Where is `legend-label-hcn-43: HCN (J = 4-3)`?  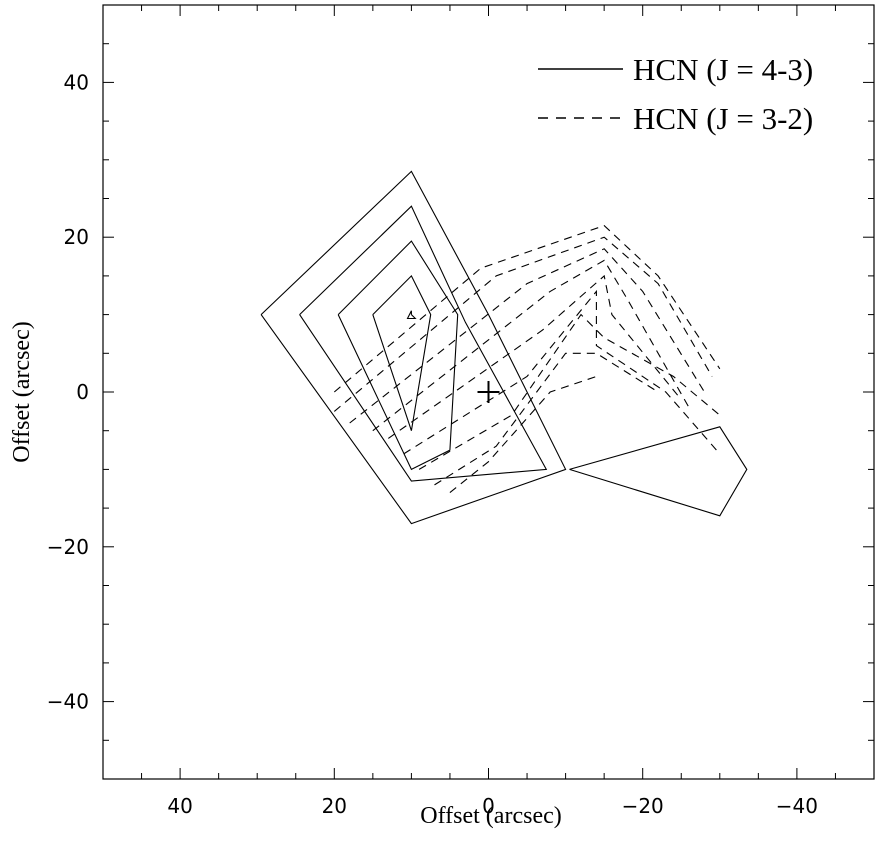
legend-label-hcn-43: HCN (J = 4-3) is located at coordinates (723, 69).